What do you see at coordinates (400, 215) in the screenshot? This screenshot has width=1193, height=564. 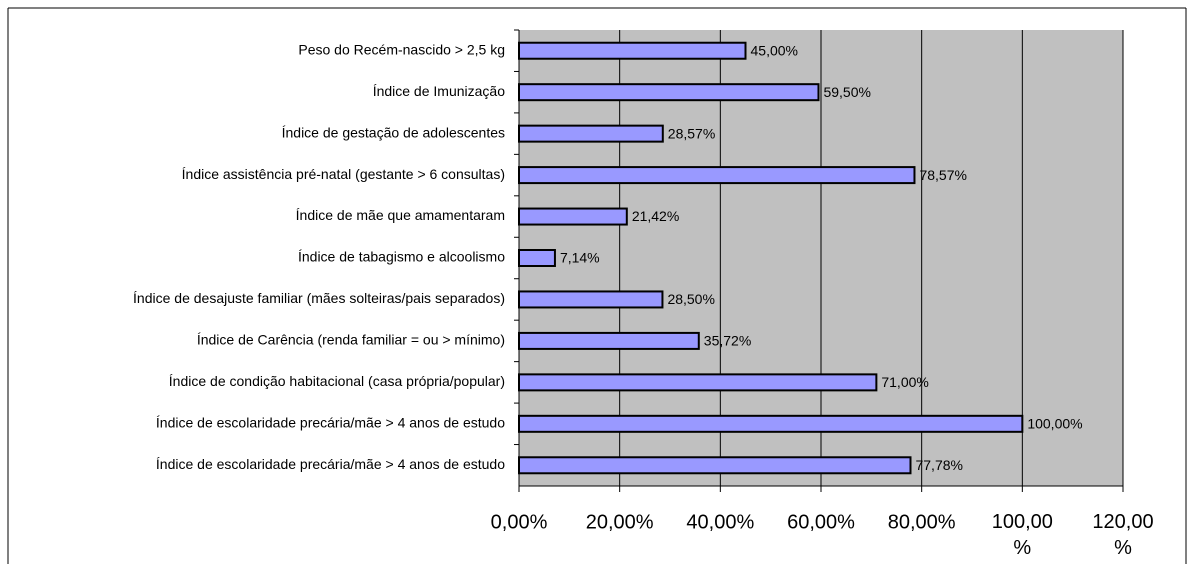 I see `y-tick-label: Índice de mãe que amamentaram` at bounding box center [400, 215].